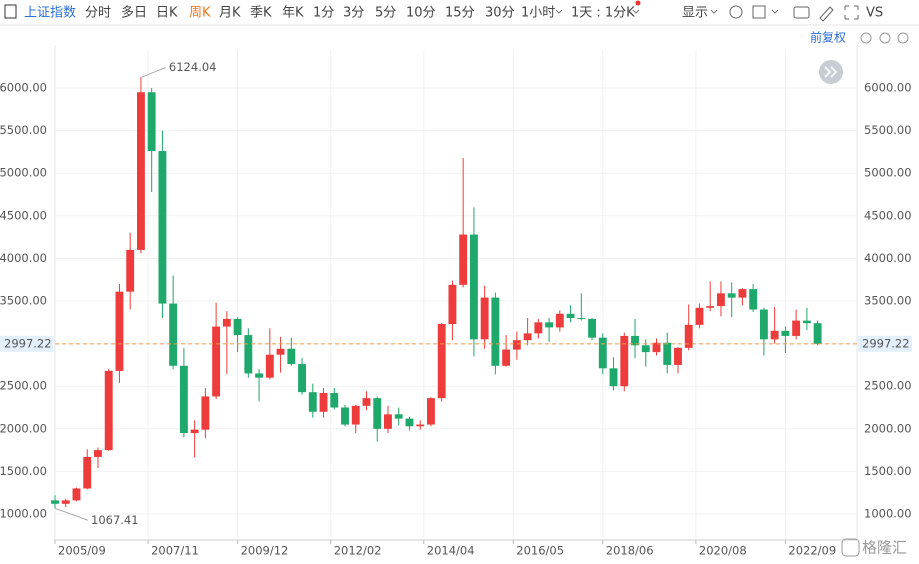  Describe the element at coordinates (153, 72) in the screenshot. I see `annotation-leader` at that location.